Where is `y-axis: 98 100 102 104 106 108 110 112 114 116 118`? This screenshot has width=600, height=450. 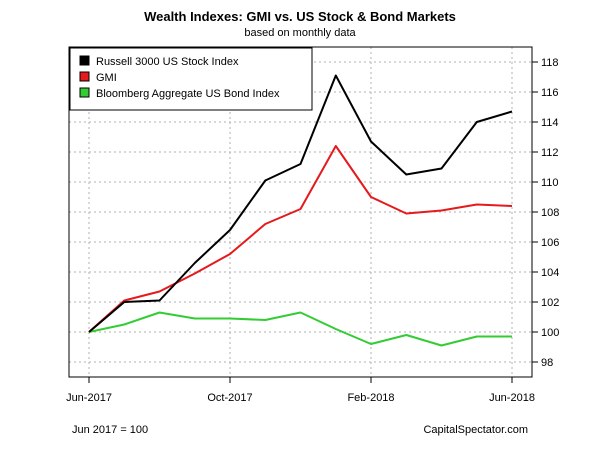 y-axis: 98 100 102 104 106 108 110 112 114 116 118 is located at coordinates (545, 213).